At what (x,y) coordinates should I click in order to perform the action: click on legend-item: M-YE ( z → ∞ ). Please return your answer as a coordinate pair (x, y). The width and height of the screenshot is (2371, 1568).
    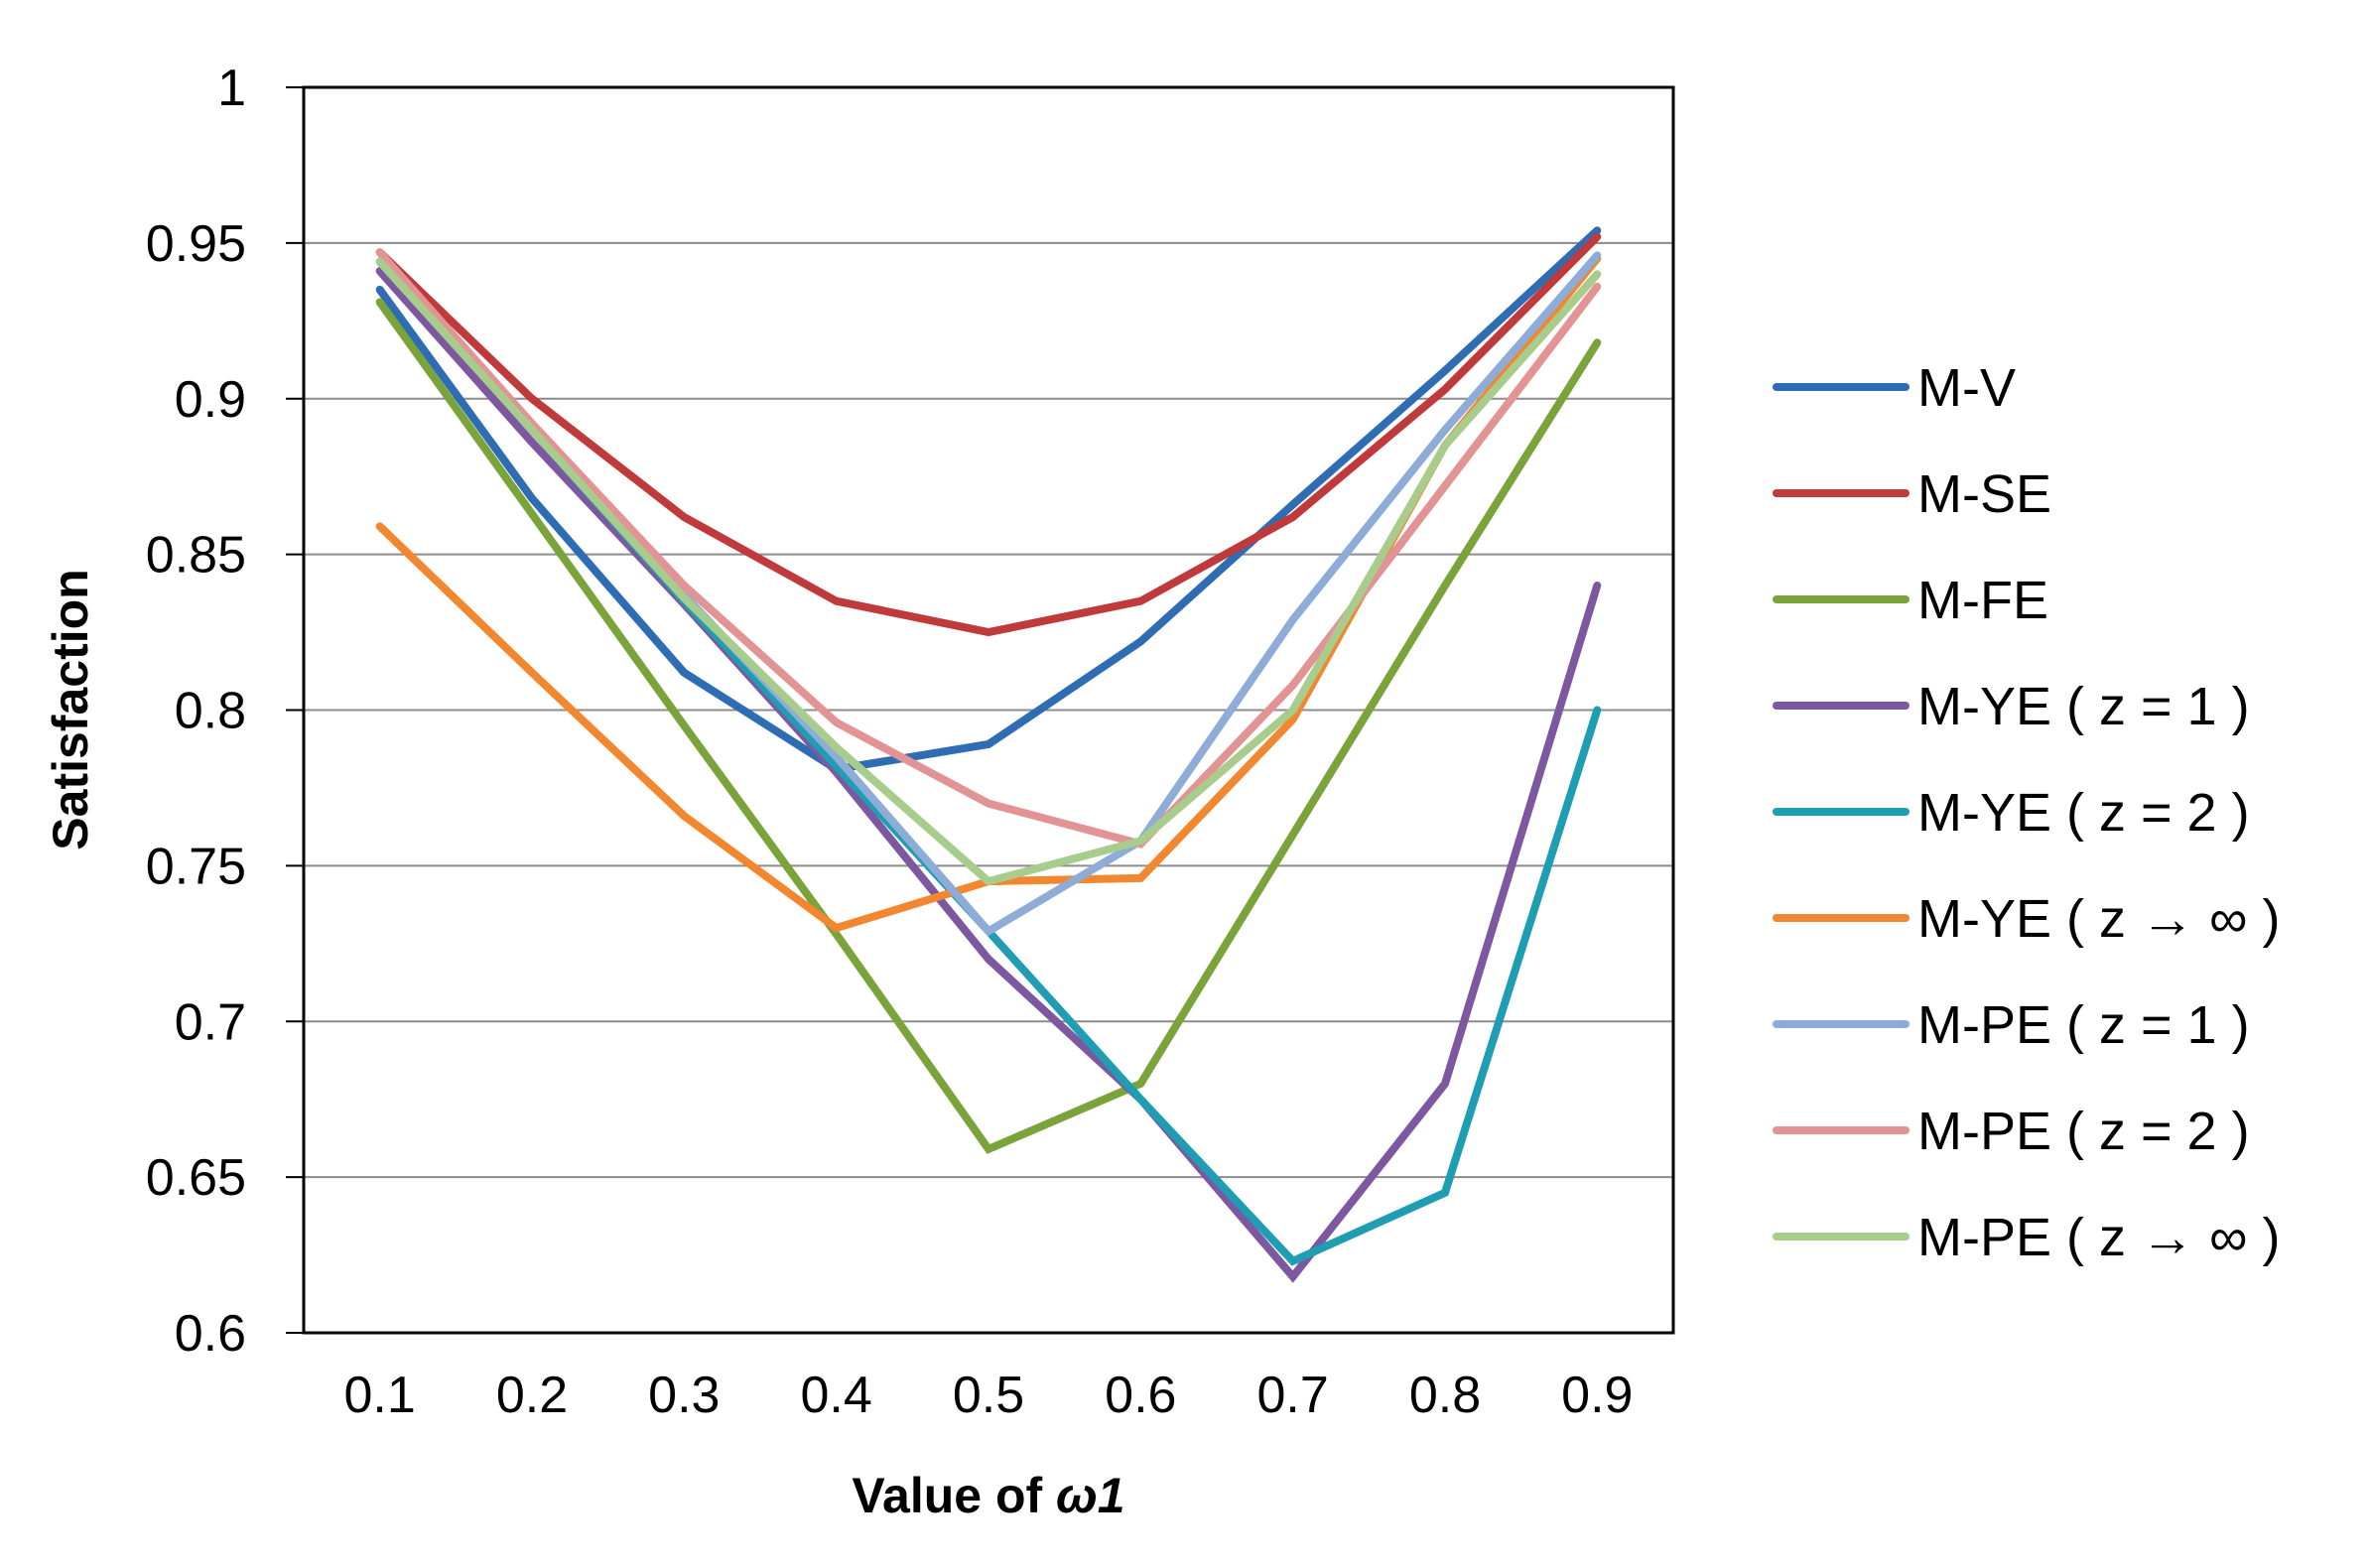
    Looking at the image, I should click on (2027, 919).